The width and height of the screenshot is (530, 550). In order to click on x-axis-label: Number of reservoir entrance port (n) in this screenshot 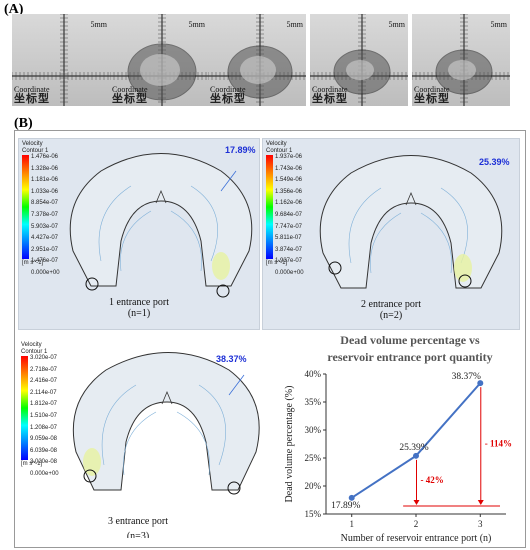, I will do `click(416, 538)`.